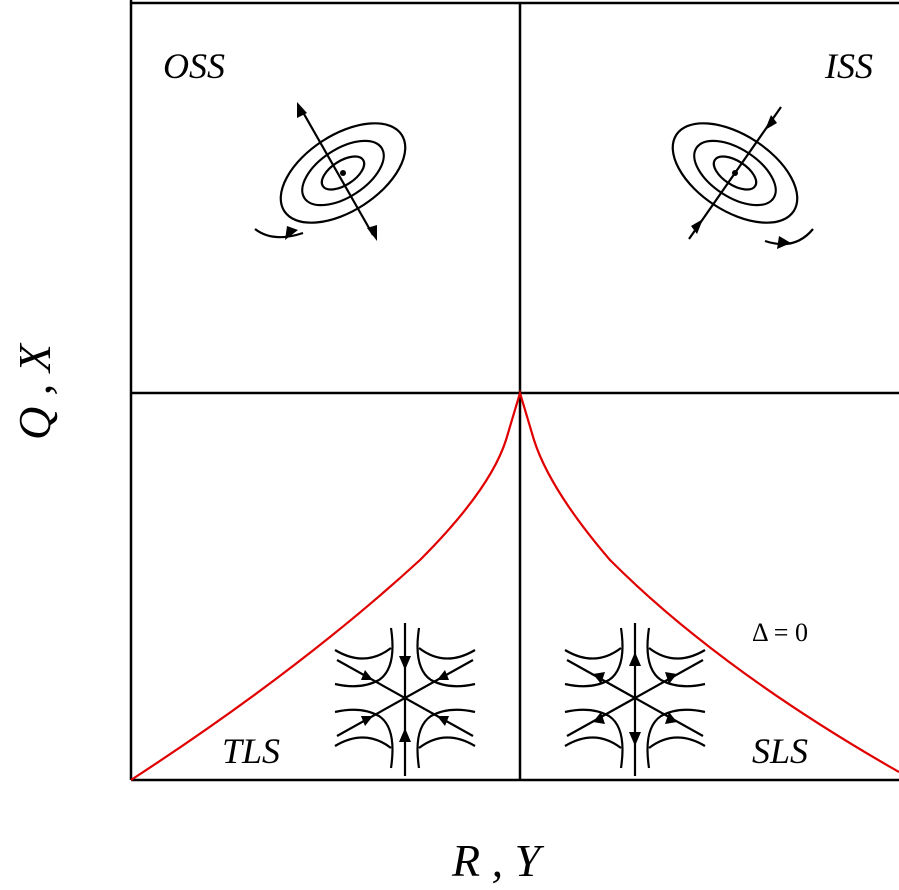  Describe the element at coordinates (780, 751) in the screenshot. I see `region-label-sls: SLS` at that location.